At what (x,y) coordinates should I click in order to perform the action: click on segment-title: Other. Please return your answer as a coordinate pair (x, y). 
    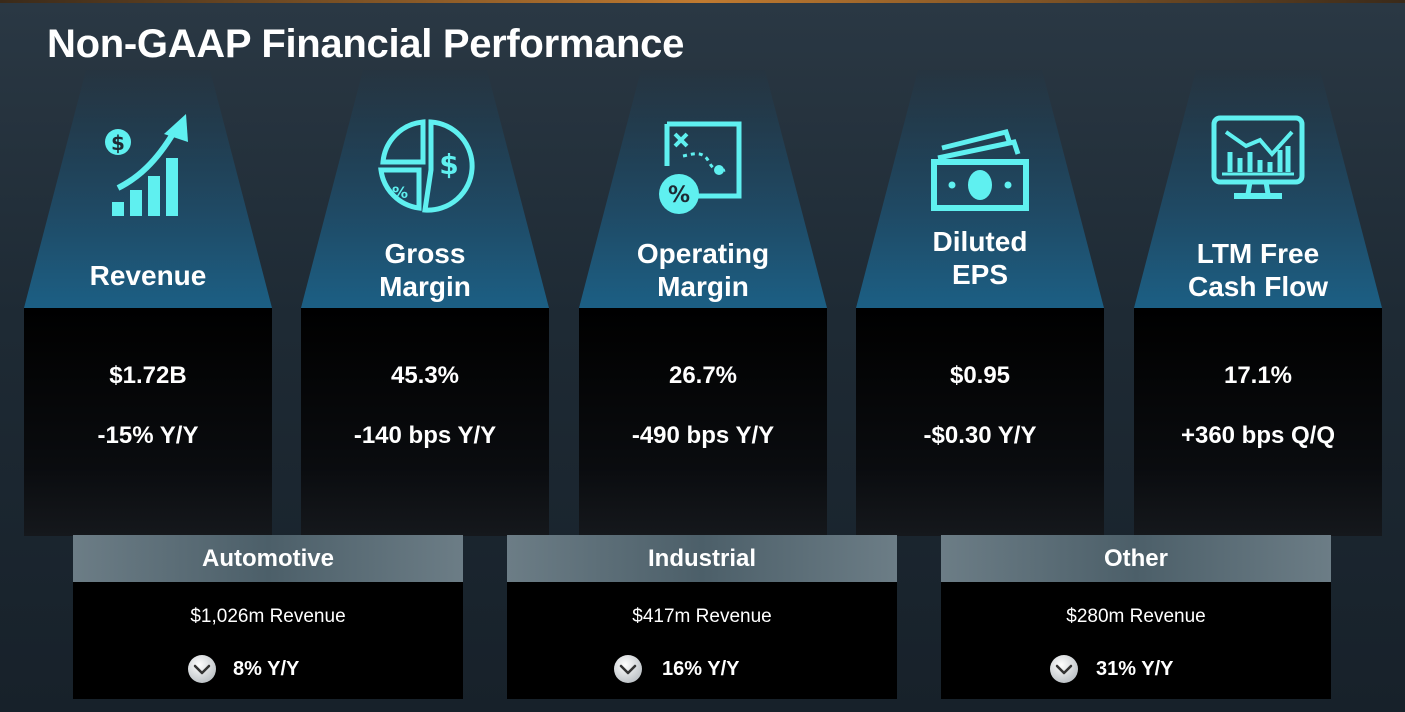
    Looking at the image, I should click on (1136, 558).